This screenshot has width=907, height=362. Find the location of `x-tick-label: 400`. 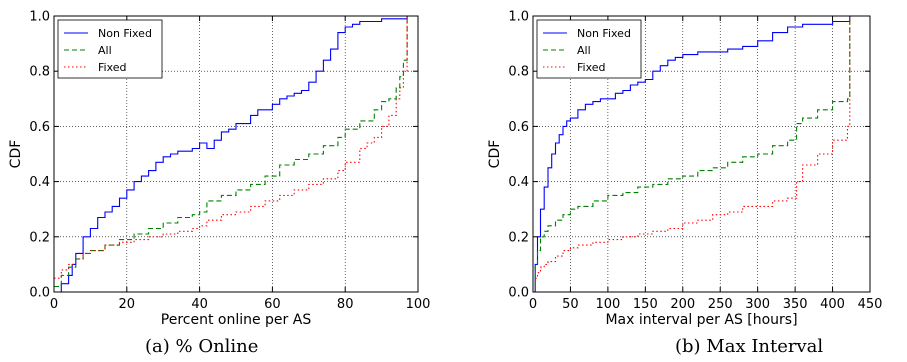

x-tick-label: 400 is located at coordinates (832, 304).